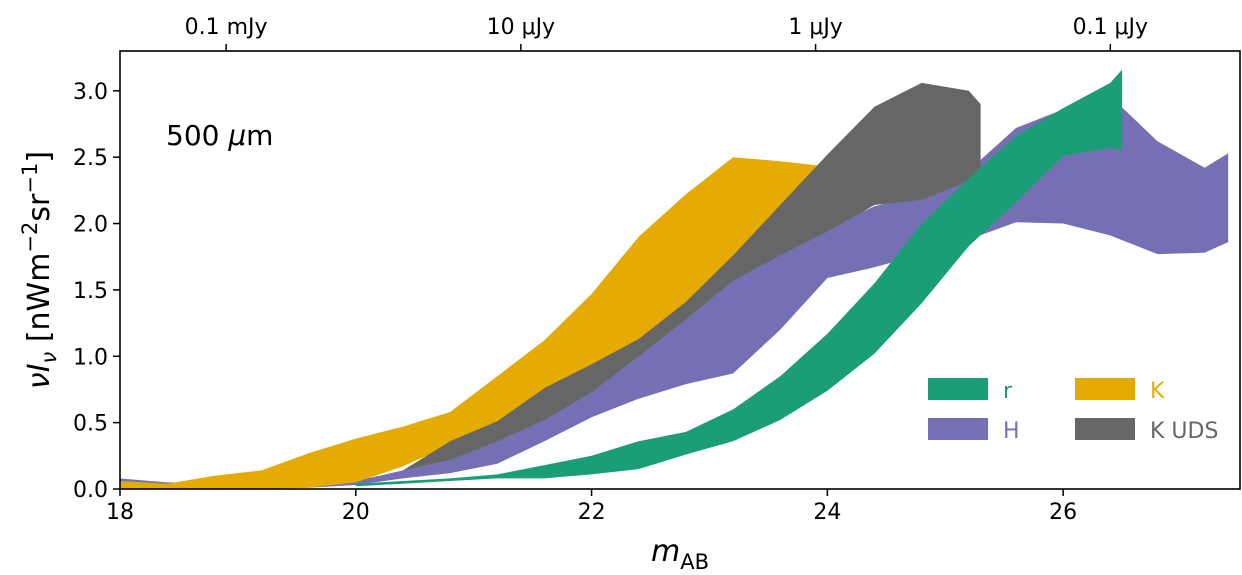  What do you see at coordinates (120, 512) in the screenshot?
I see `x-tick-label: 18` at bounding box center [120, 512].